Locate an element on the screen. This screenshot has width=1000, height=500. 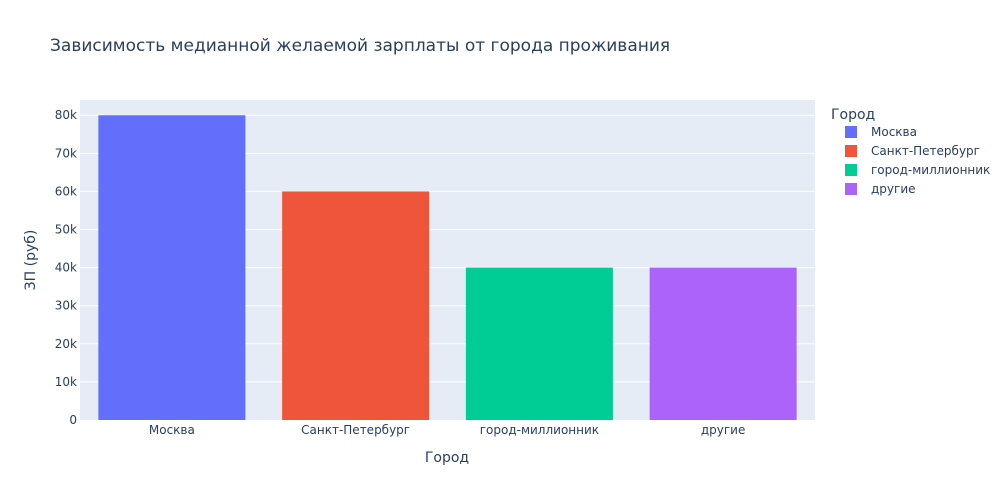
y-tick-label: 40k is located at coordinates (66, 268).